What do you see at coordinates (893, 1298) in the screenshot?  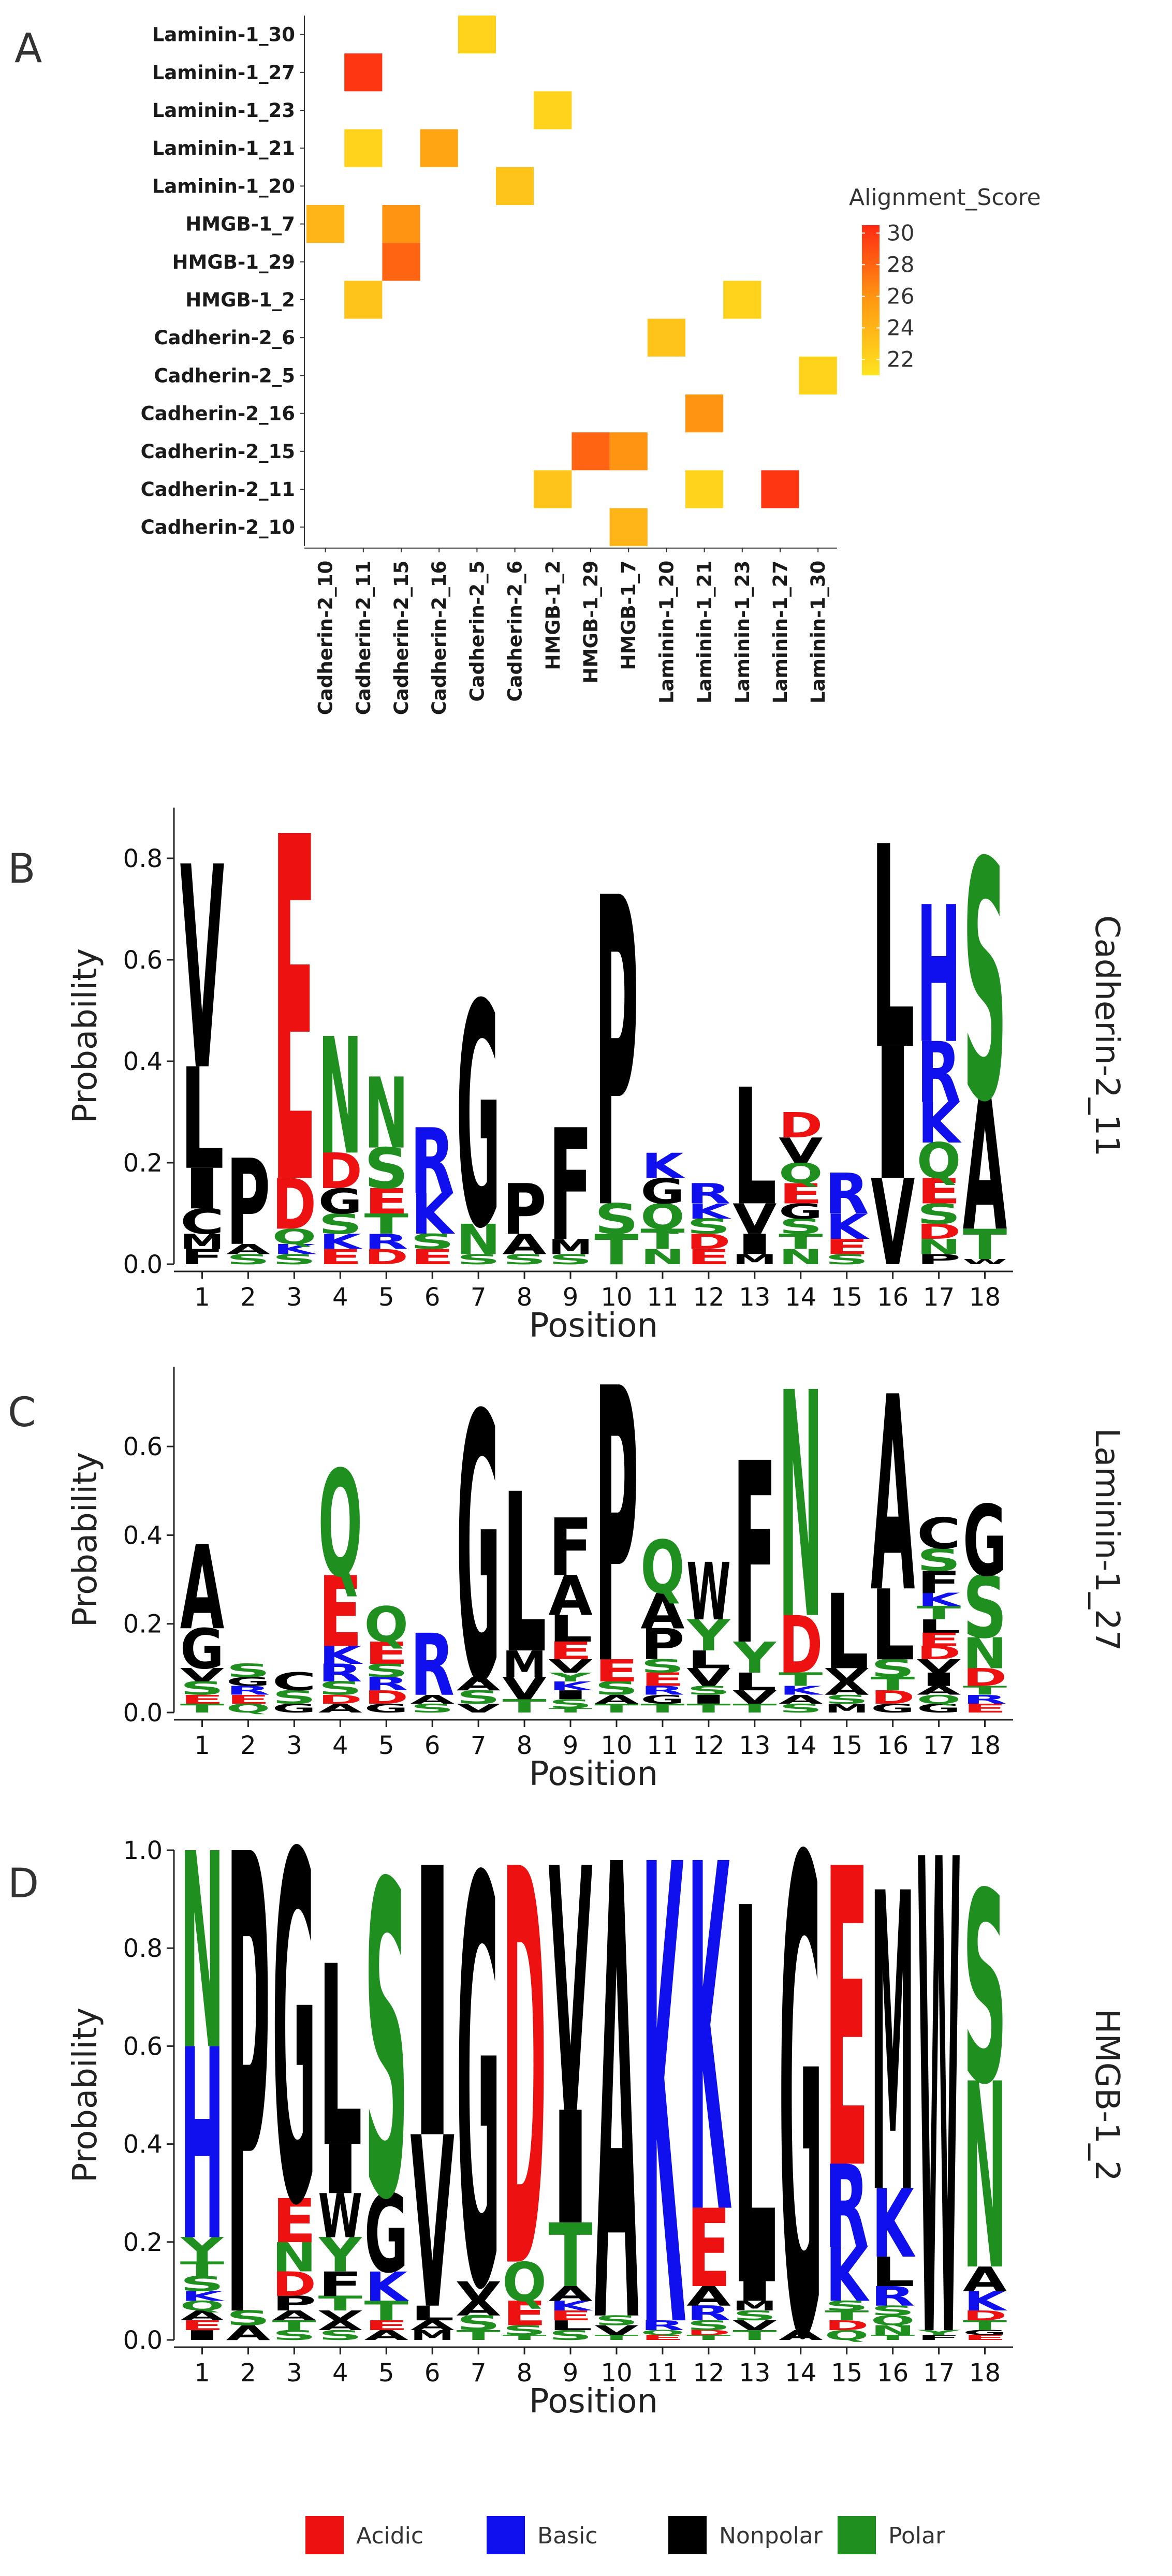 I see `logo-x-tick-label: 16` at bounding box center [893, 1298].